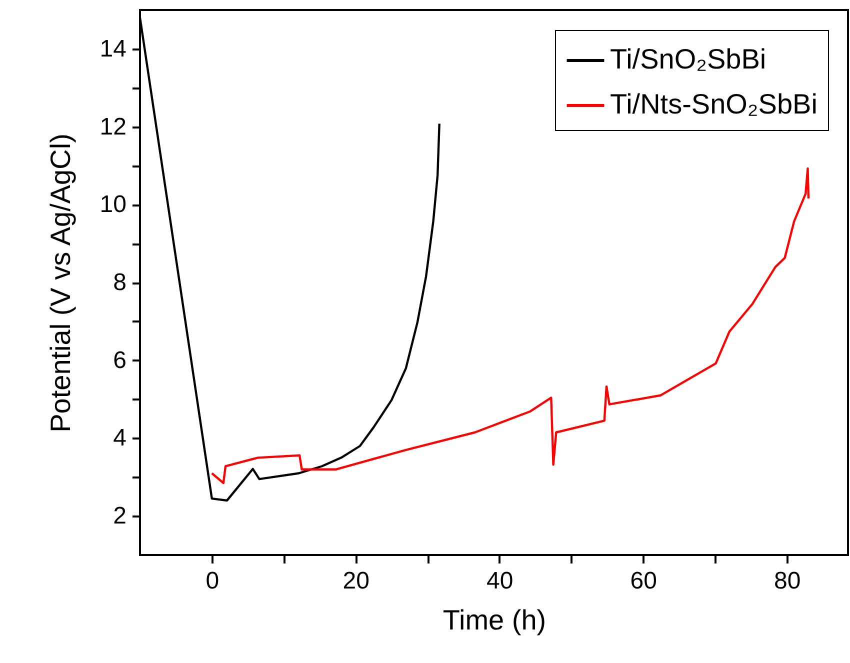 The width and height of the screenshot is (850, 663). I want to click on x-tick-label: 20, so click(356, 581).